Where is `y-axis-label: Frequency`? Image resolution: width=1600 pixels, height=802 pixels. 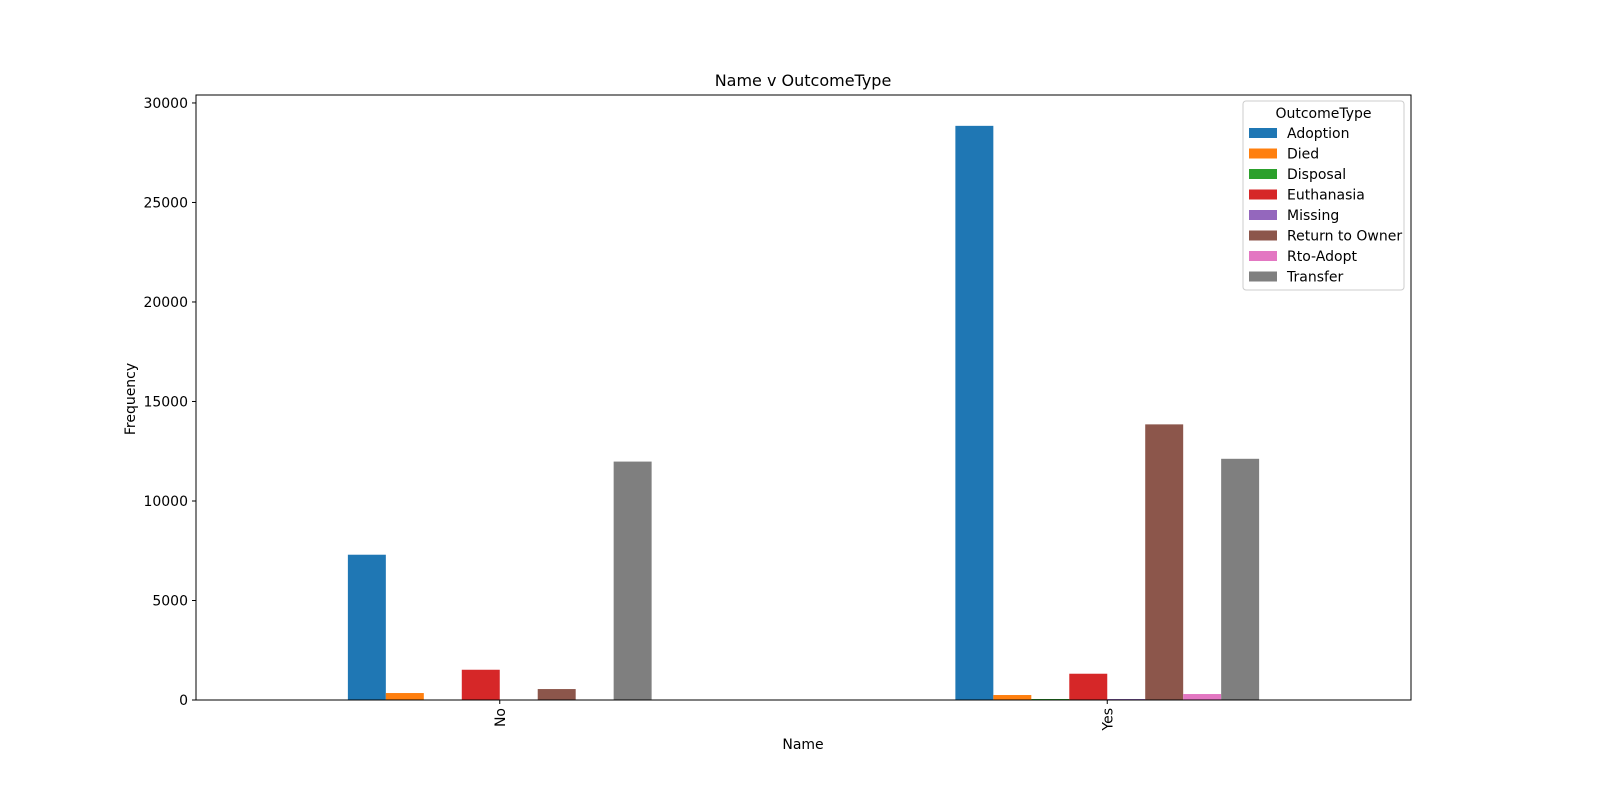
y-axis-label: Frequency is located at coordinates (131, 399).